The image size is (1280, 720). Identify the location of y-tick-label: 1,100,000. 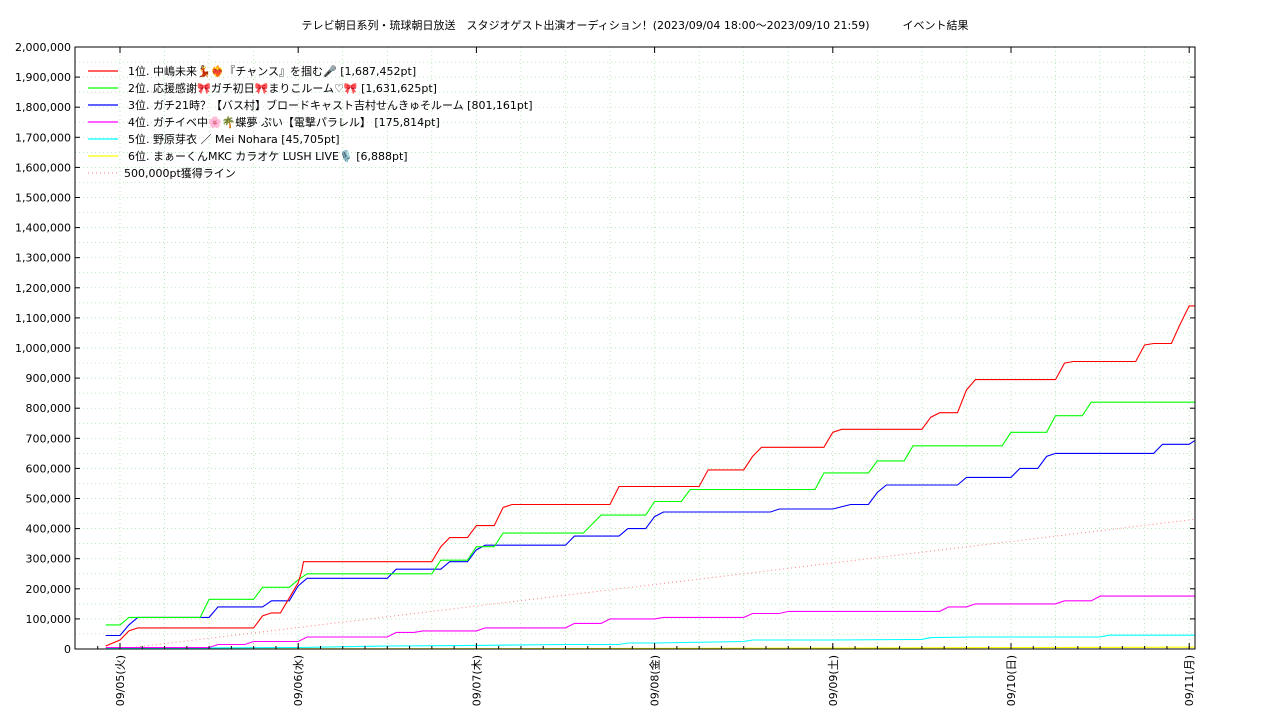
(43, 318).